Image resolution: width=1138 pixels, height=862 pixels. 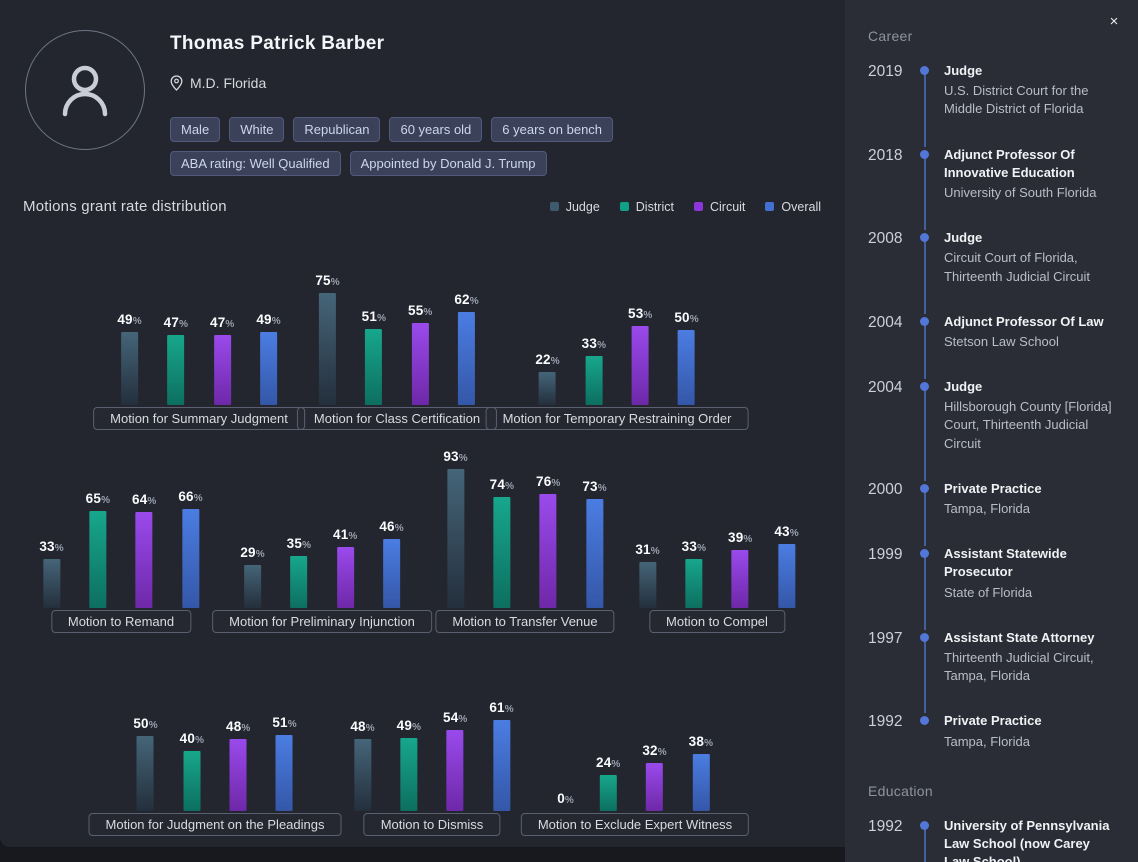 What do you see at coordinates (1114, 21) in the screenshot?
I see `close-icon: ×` at bounding box center [1114, 21].